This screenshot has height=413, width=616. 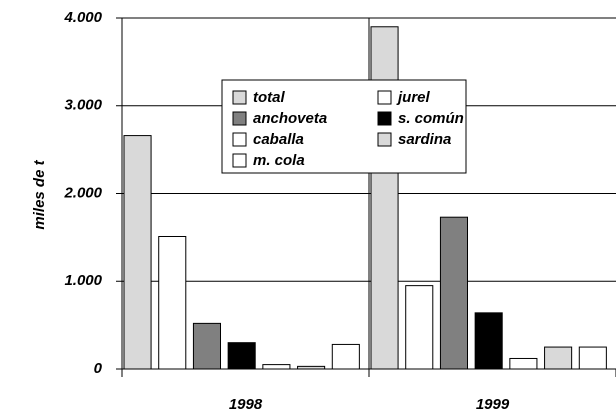 I want to click on legend-label: s. común, so click(x=431, y=118).